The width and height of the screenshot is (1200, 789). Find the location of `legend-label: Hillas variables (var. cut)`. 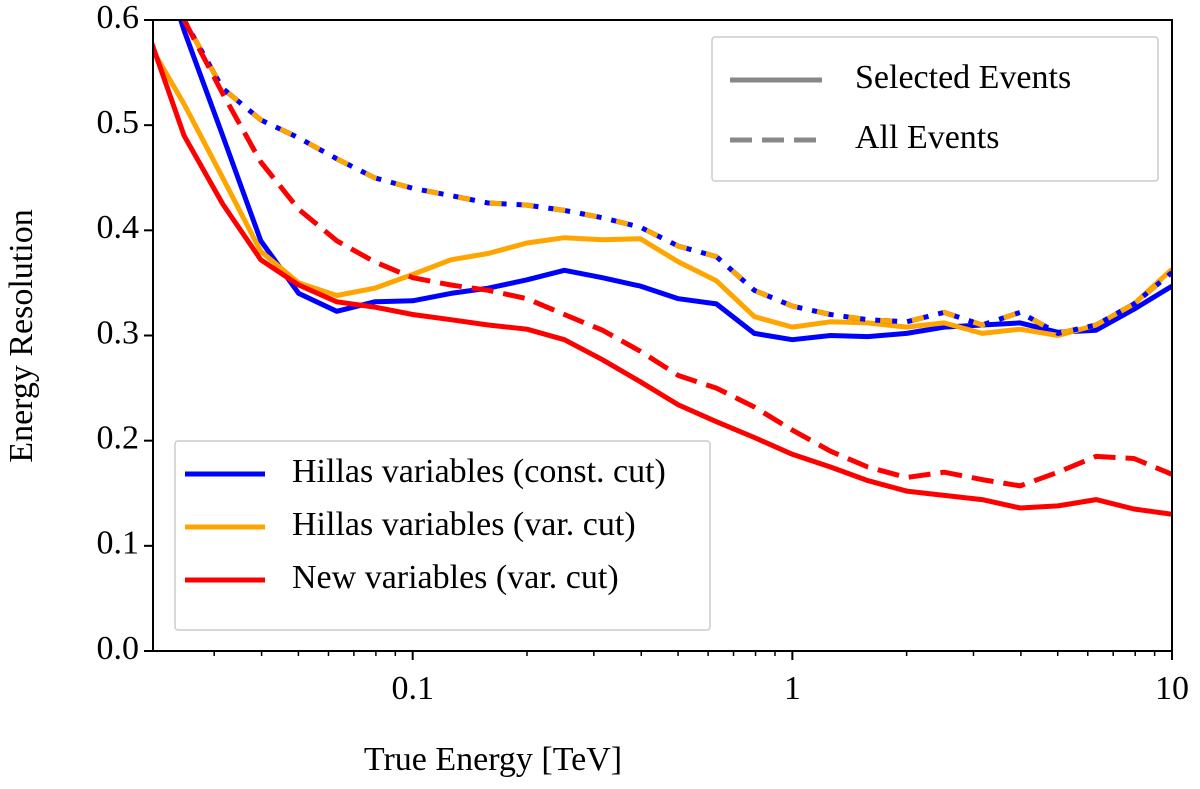

legend-label: Hillas variables (var. cut) is located at coordinates (464, 524).